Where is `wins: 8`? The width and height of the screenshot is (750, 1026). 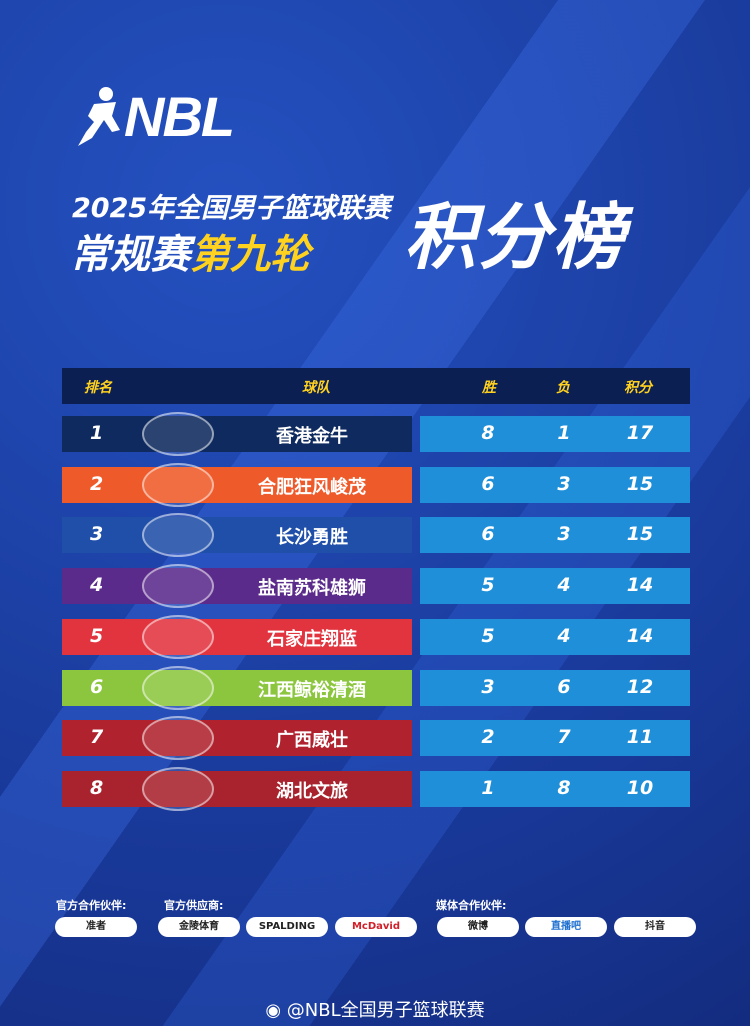 wins: 8 is located at coordinates (488, 433).